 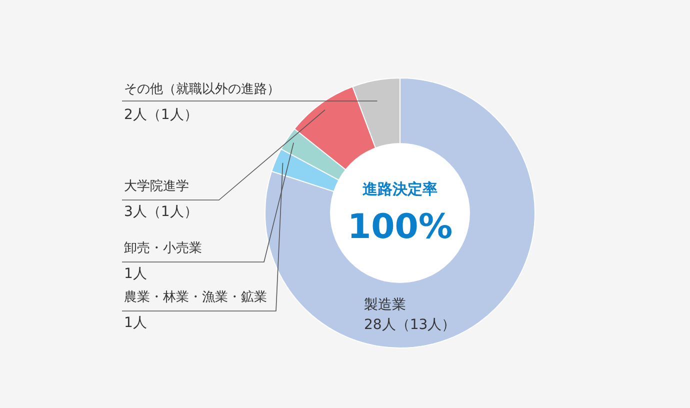 I want to click on text: 進路決定率, so click(x=400, y=189).